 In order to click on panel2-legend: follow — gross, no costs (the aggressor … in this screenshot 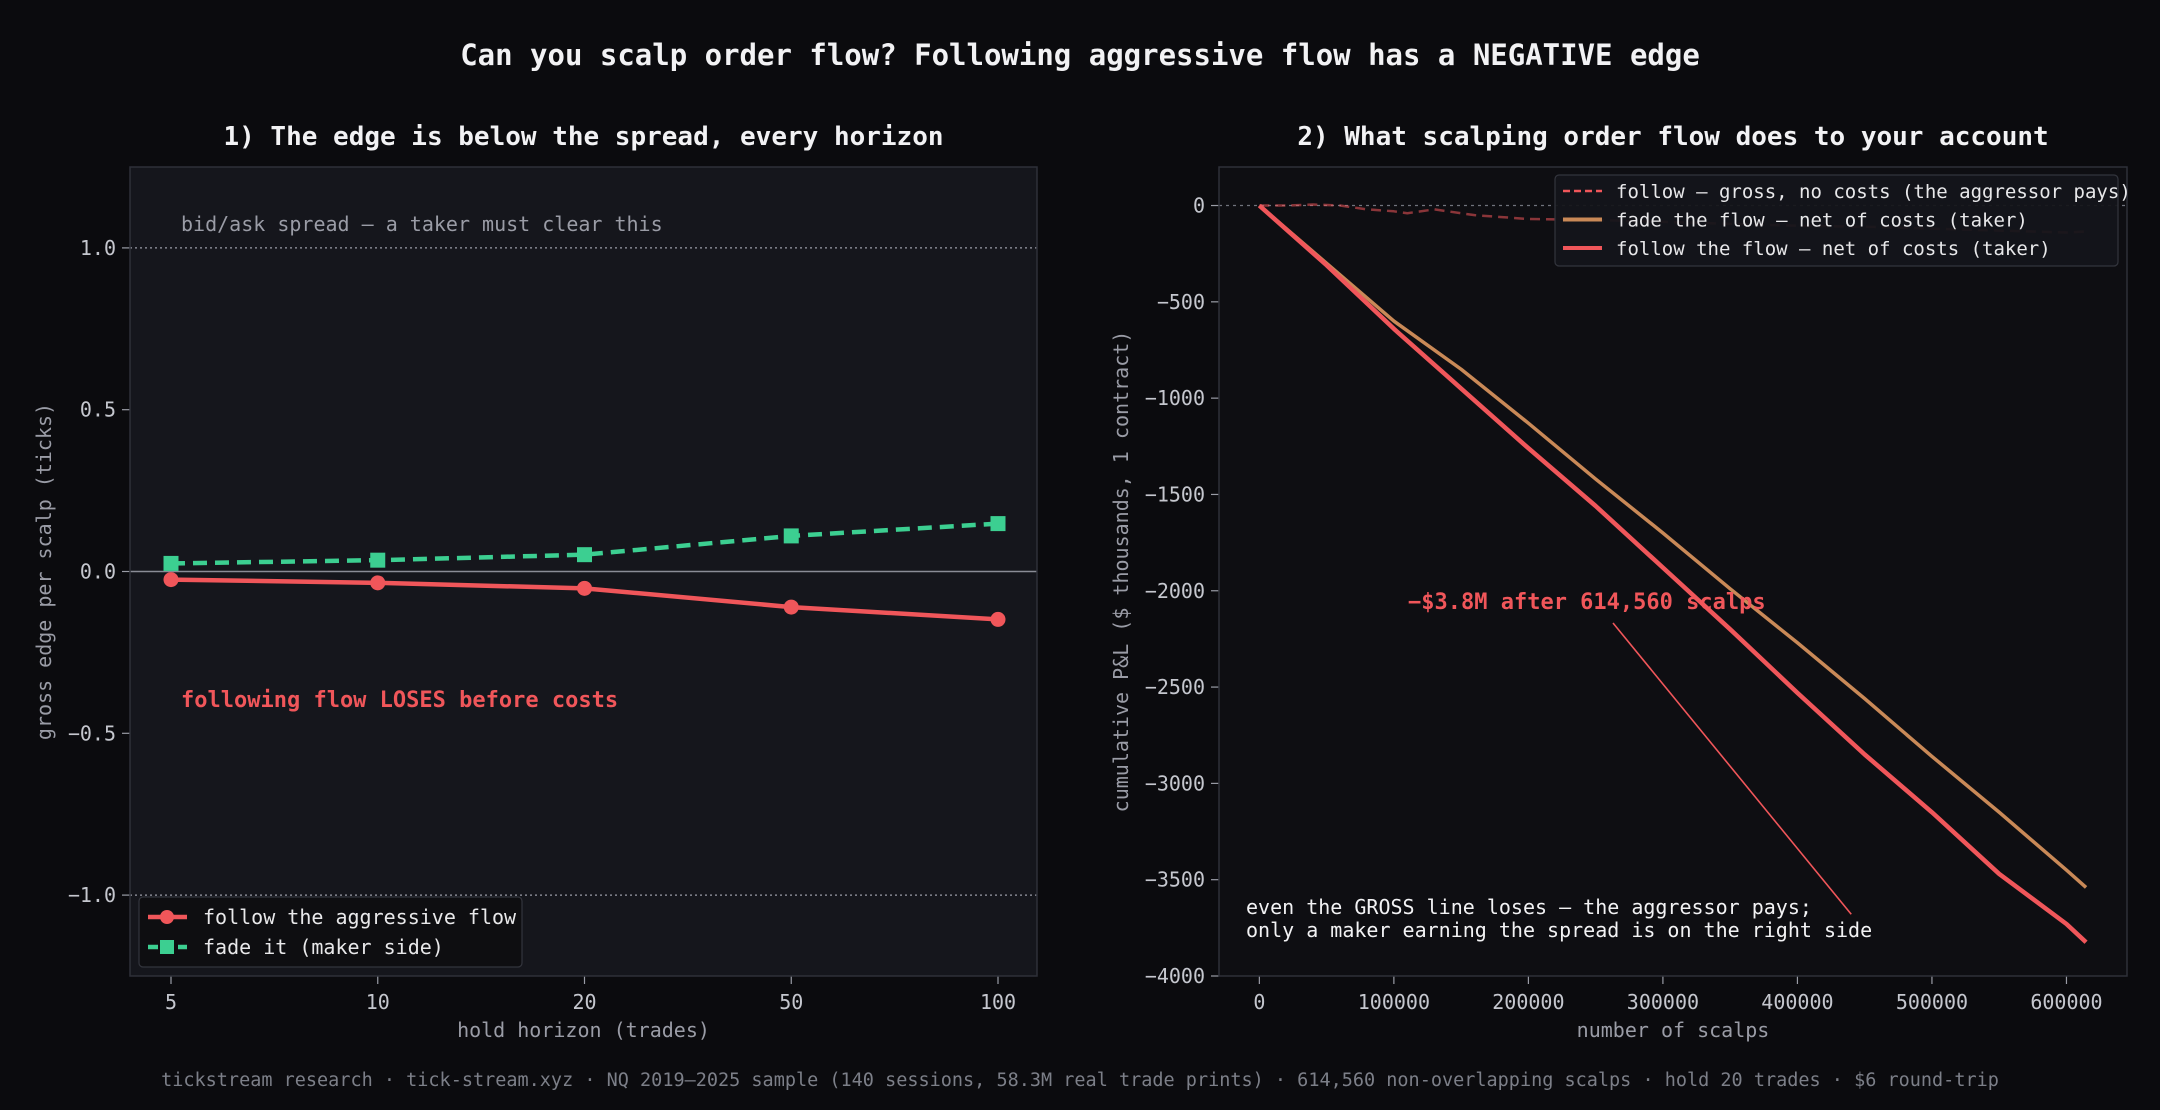, I will do `click(1842, 220)`.